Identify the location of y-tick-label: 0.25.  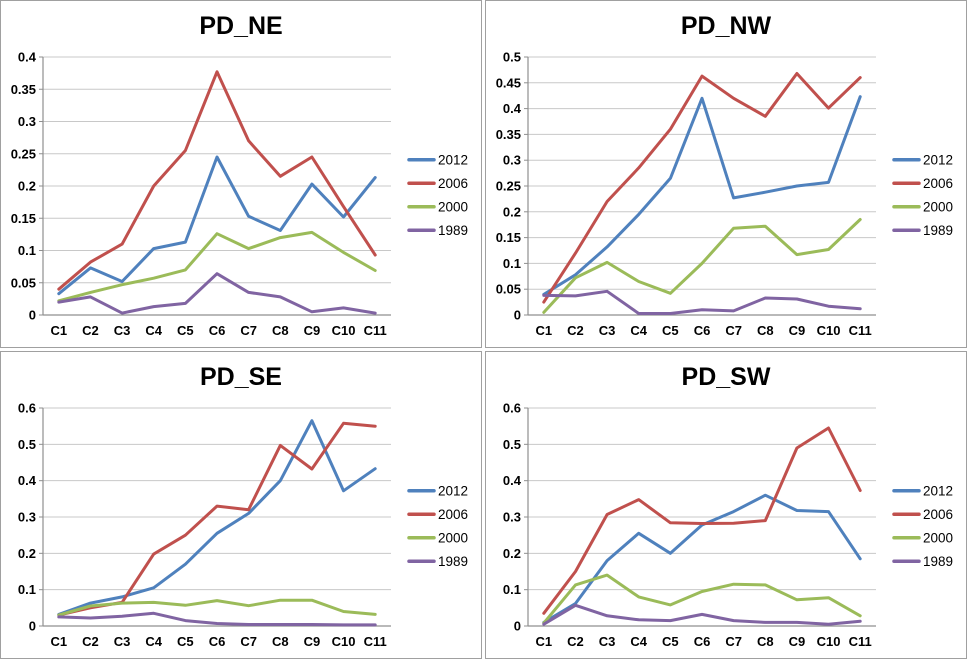
(23, 153).